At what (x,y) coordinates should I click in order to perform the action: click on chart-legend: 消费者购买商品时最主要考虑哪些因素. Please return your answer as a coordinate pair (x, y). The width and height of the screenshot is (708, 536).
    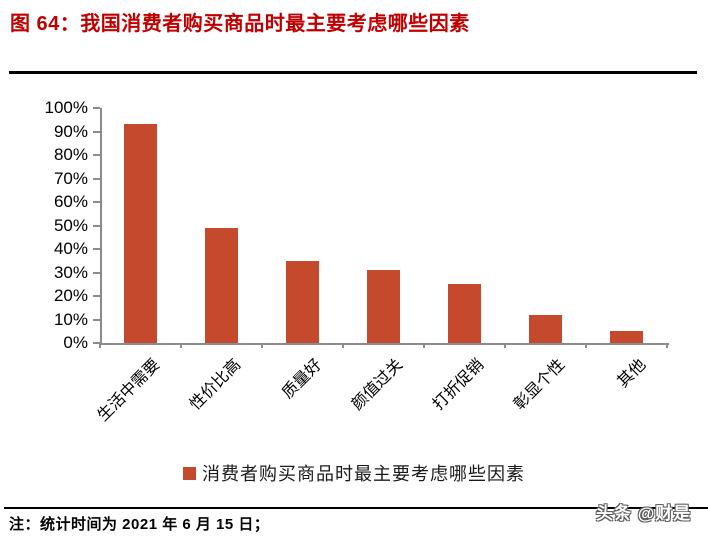
    Looking at the image, I should click on (354, 473).